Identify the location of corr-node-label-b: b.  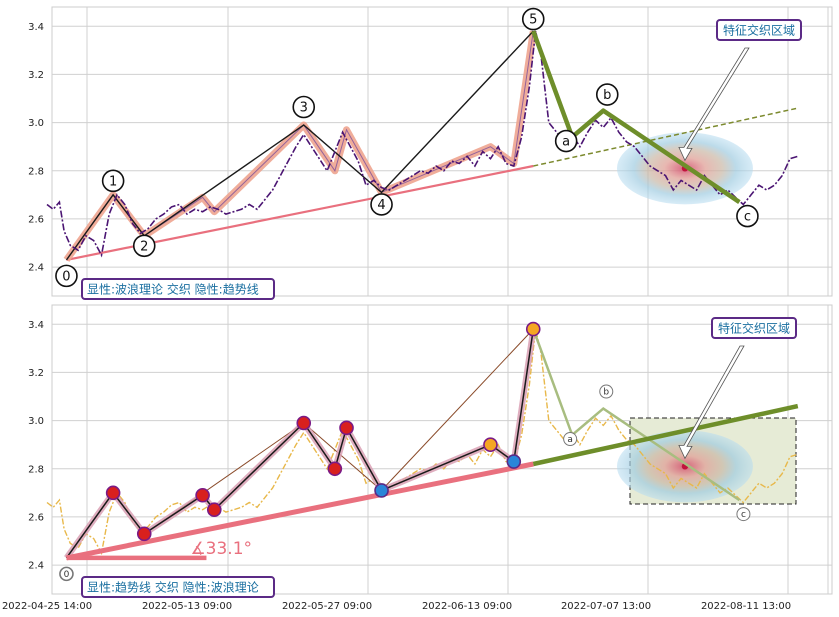
(606, 393).